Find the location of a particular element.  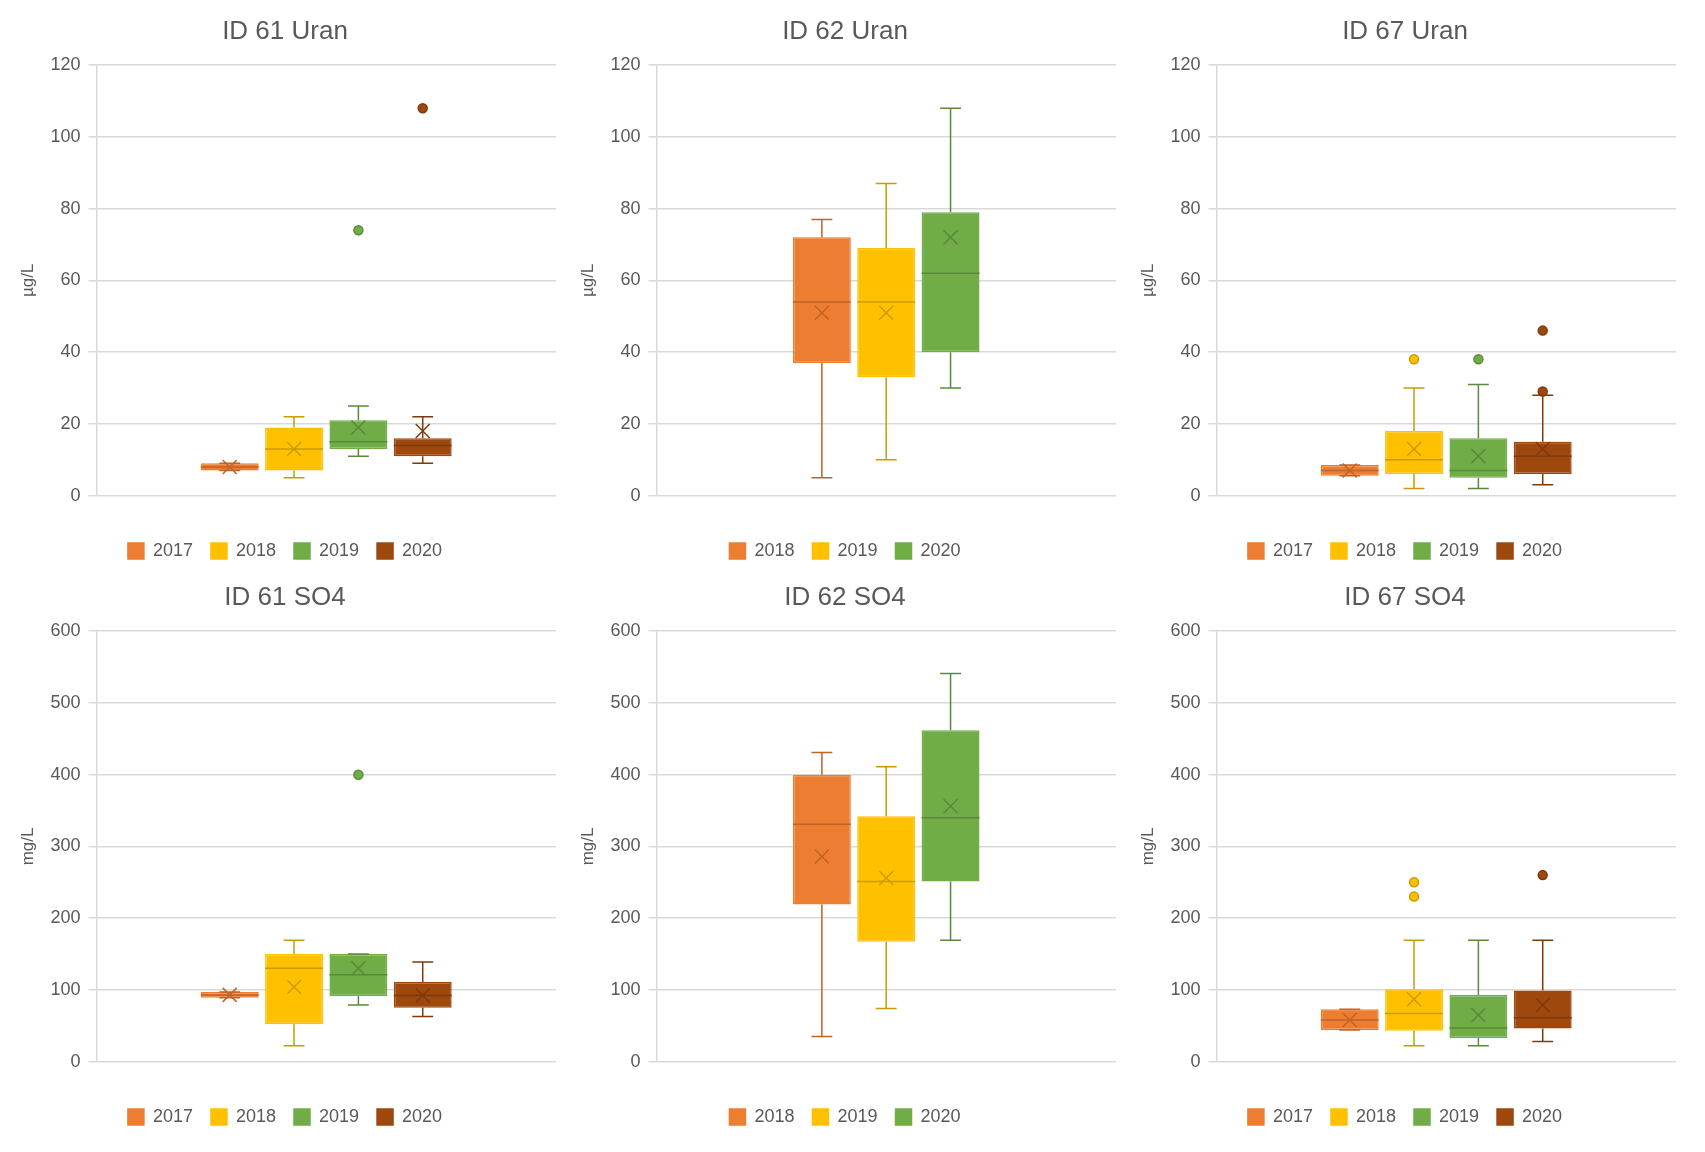

chart-title: ID 61 SO4 is located at coordinates (285, 595).